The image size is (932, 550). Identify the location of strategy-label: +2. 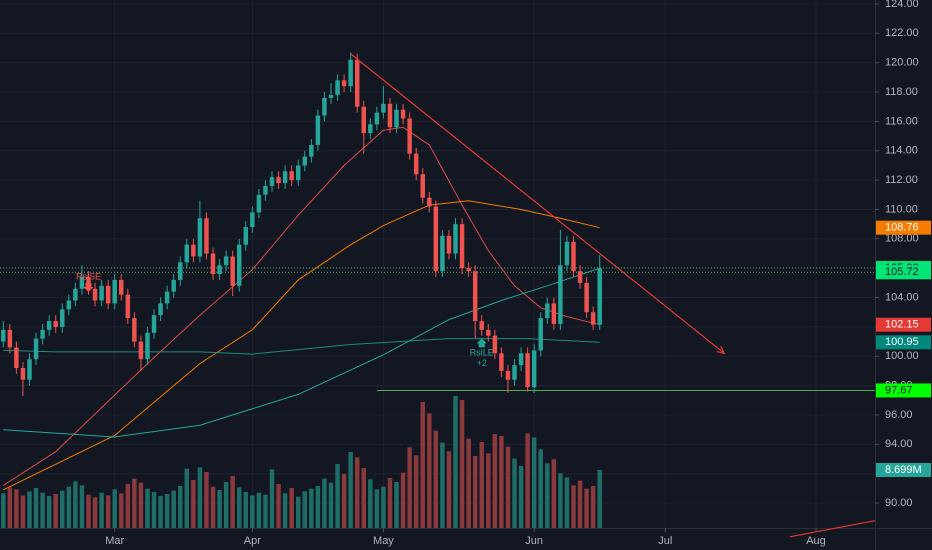
(482, 363).